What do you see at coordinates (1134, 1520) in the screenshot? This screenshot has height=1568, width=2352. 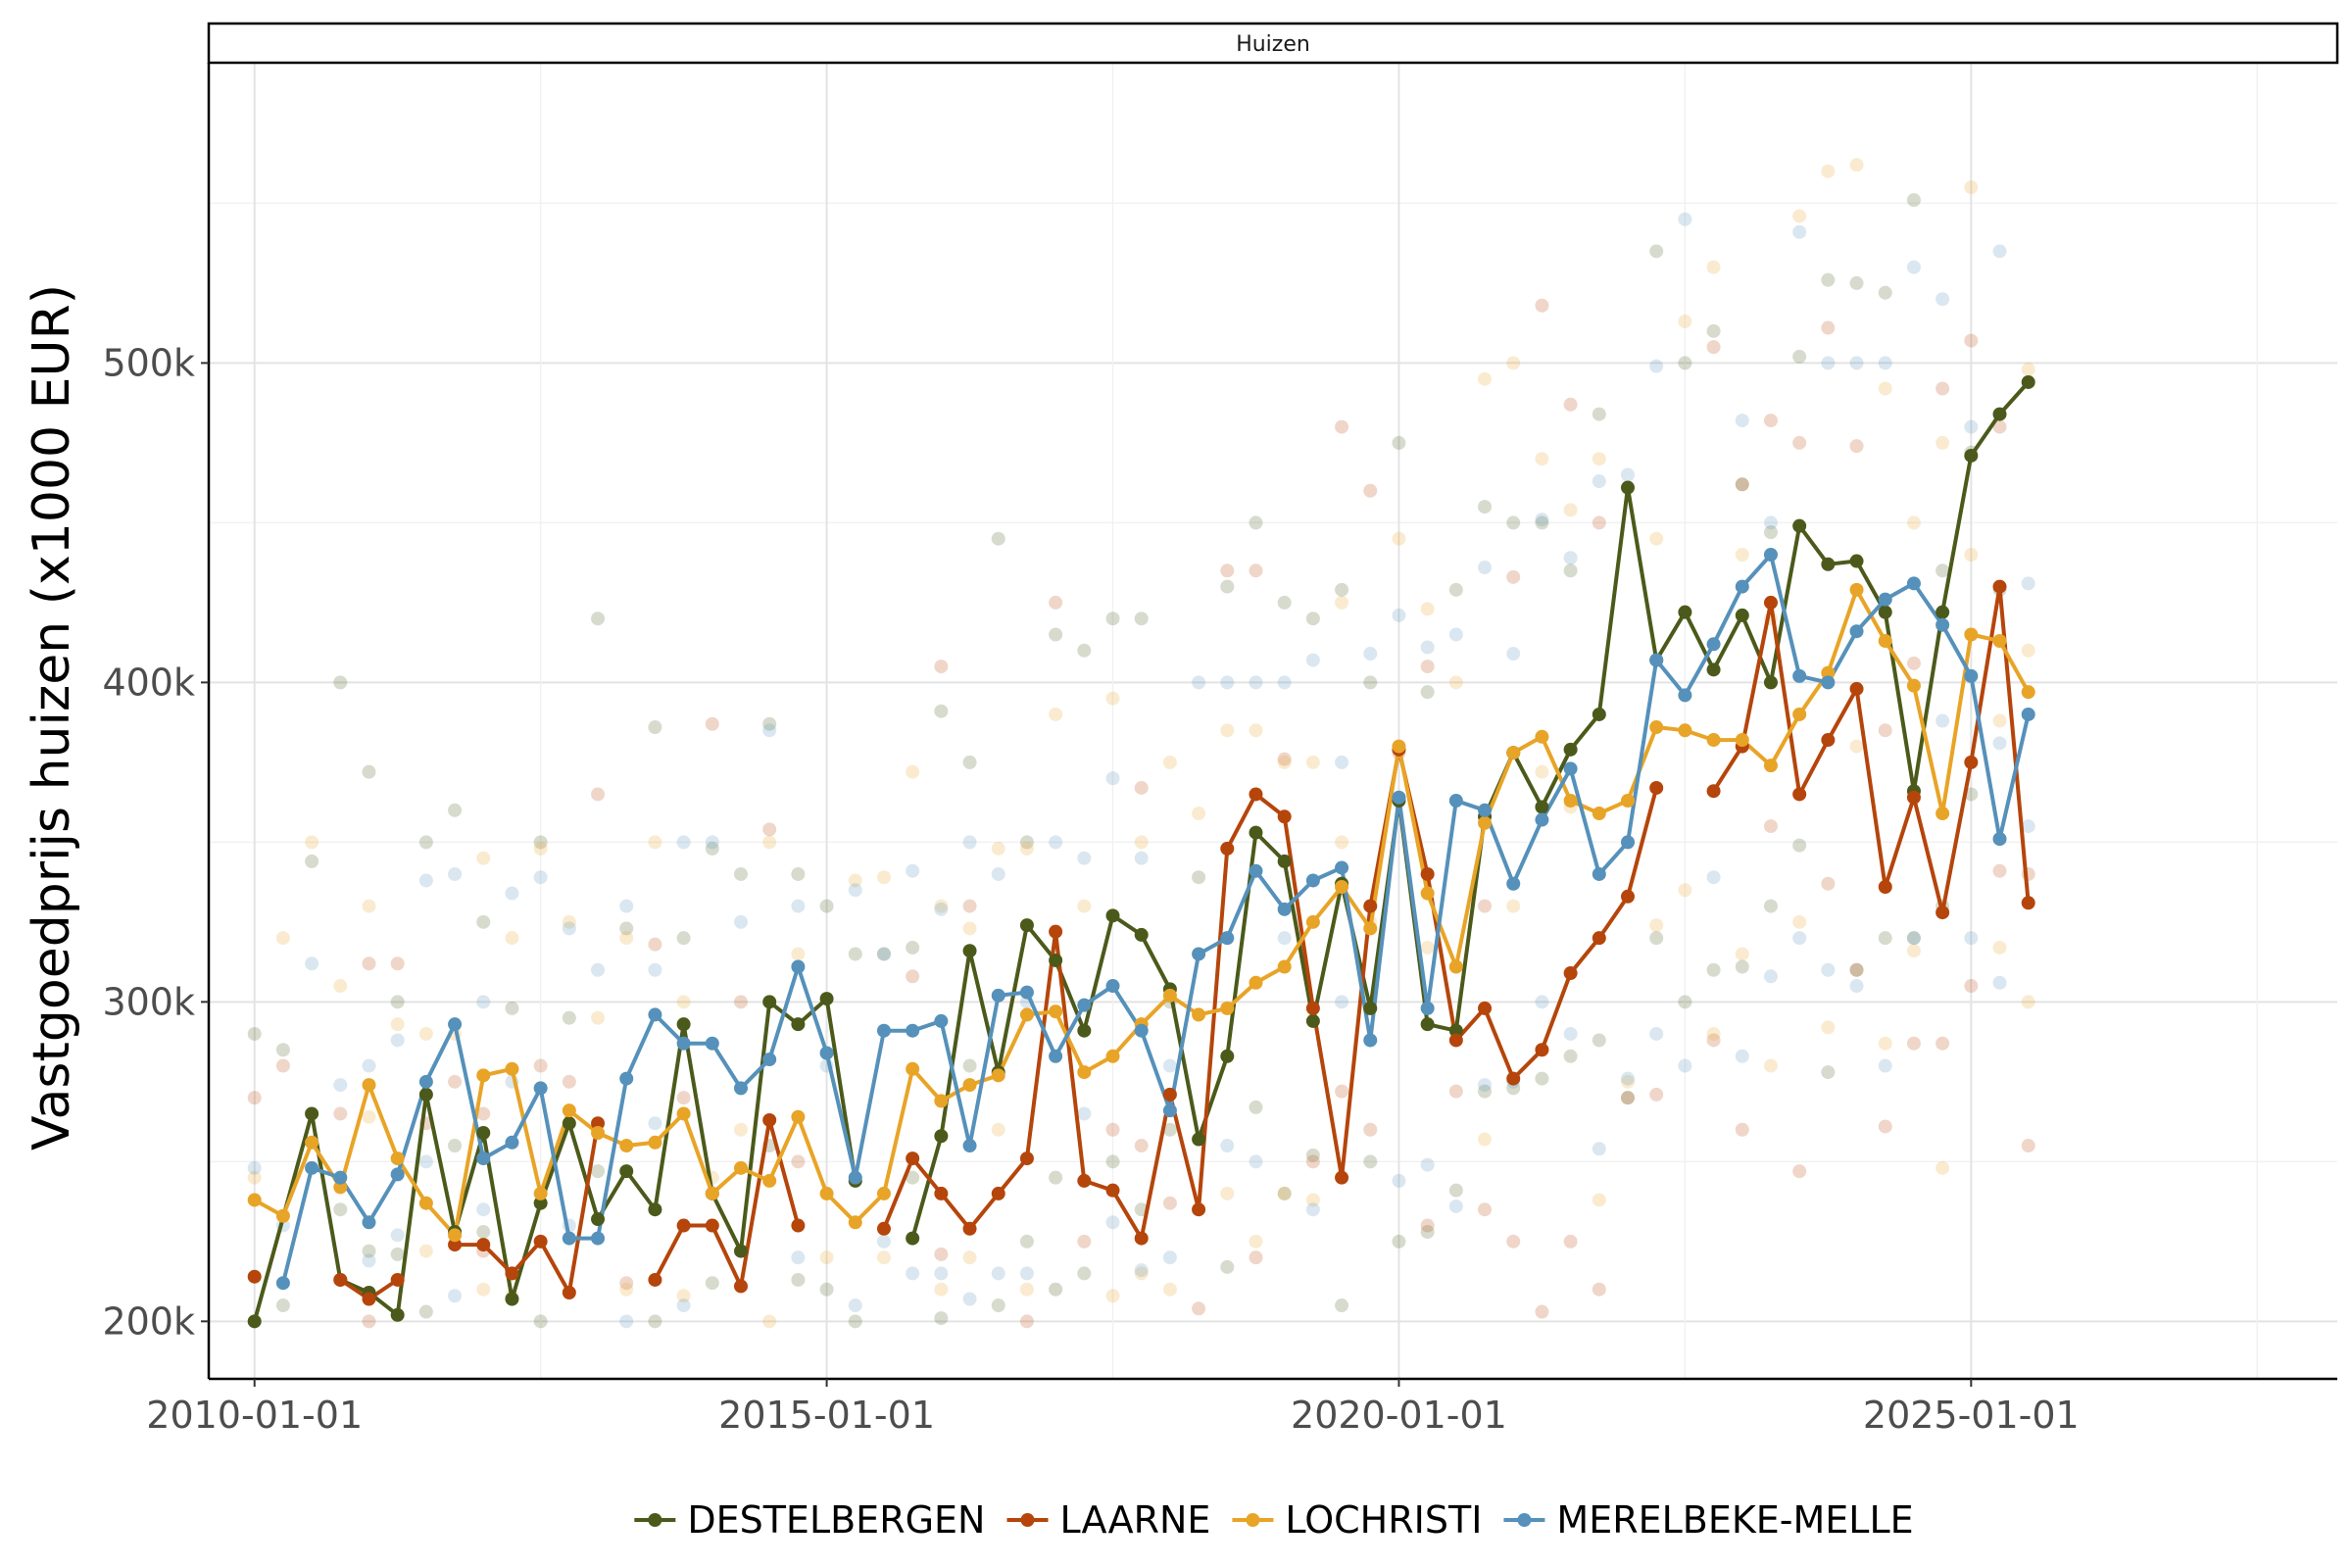 I see `legend-label: LAARNE` at bounding box center [1134, 1520].